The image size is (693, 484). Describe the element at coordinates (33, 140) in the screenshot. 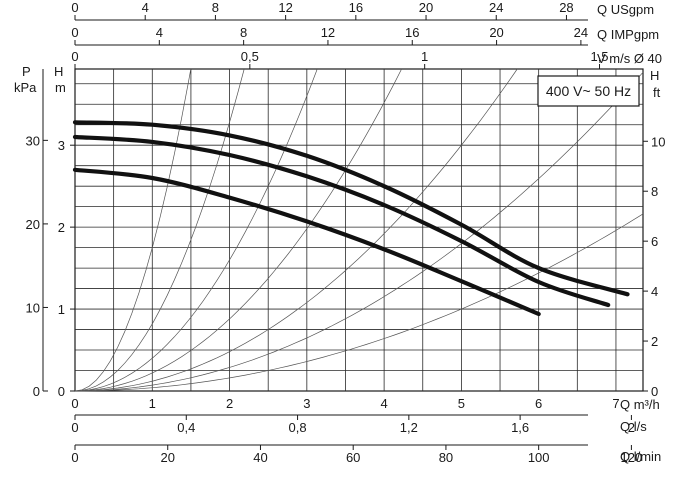

I see `pressure-tick-label: 30` at that location.